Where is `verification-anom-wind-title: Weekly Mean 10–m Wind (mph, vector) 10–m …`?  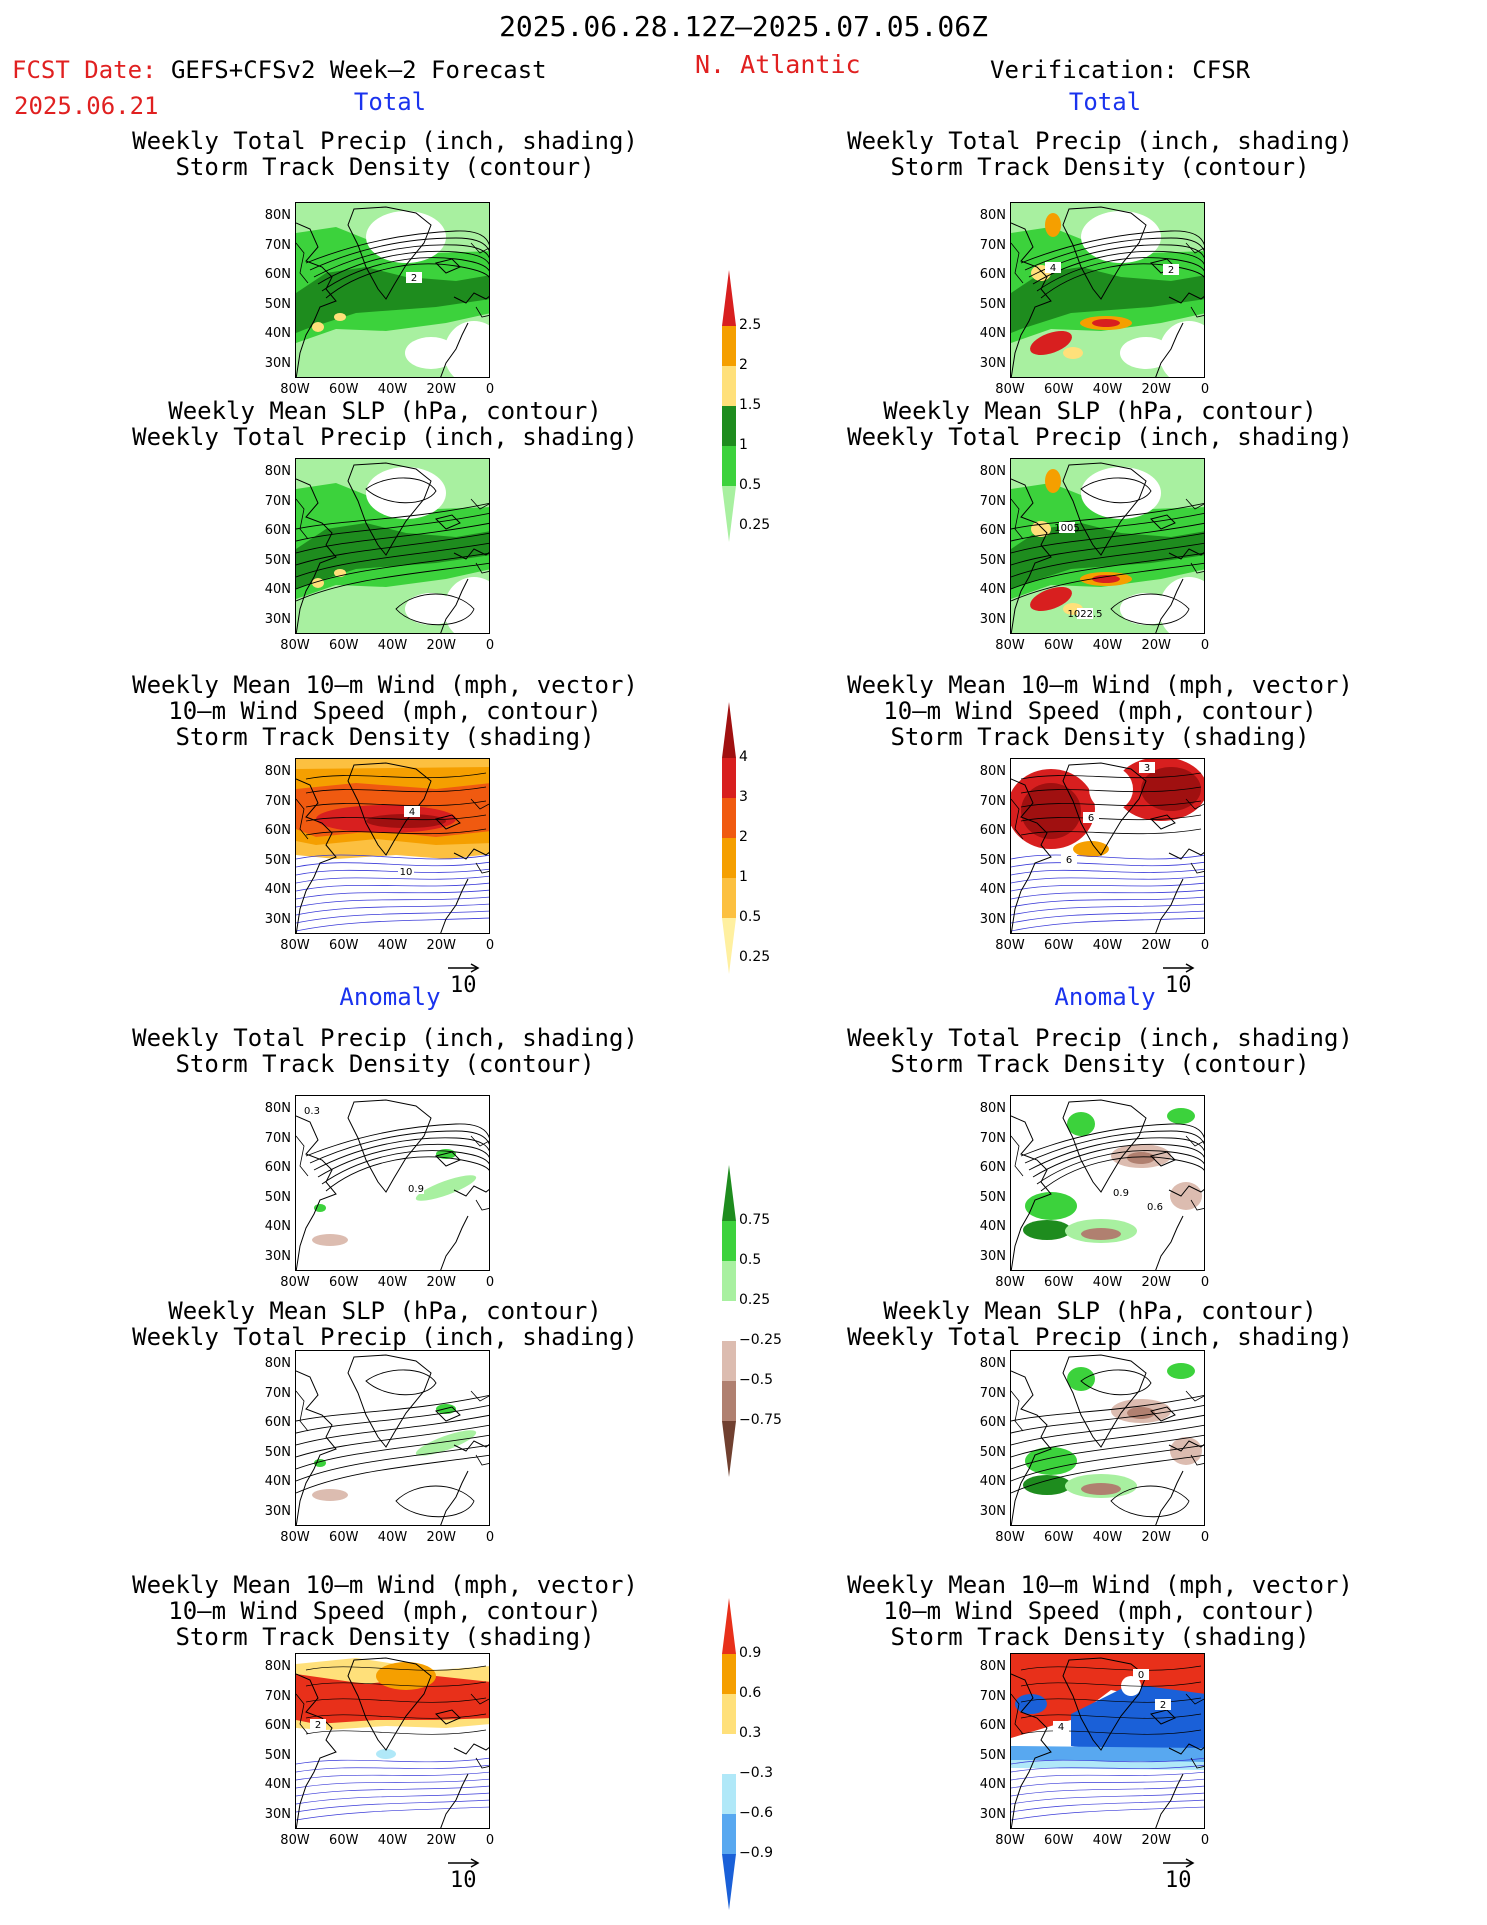
verification-anom-wind-title: Weekly Mean 10–m Wind (mph, vector) 10–m … is located at coordinates (1100, 1611).